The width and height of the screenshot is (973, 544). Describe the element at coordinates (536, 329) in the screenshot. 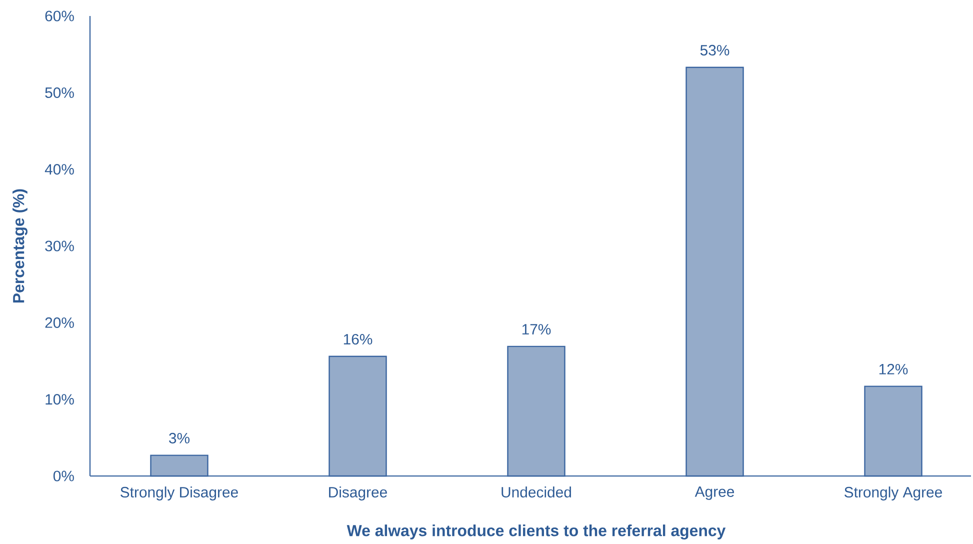

I see `data-label: 17%` at that location.